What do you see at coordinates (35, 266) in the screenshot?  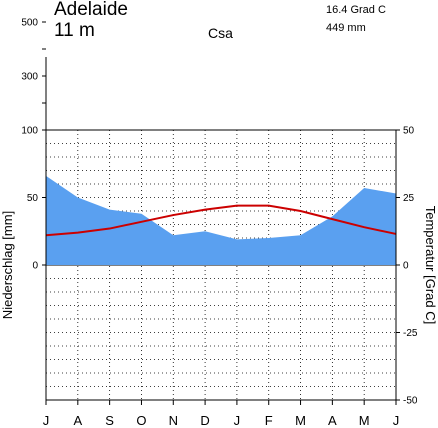 I see `left-tick-label: 0` at bounding box center [35, 266].